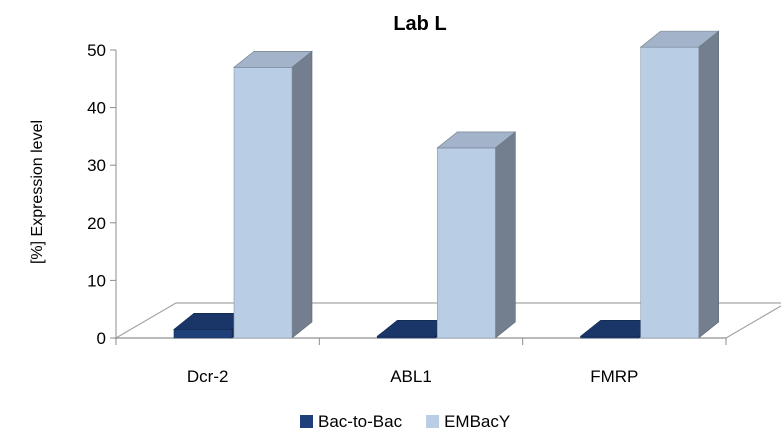 This screenshot has width=781, height=447. I want to click on x-axis-ticks: Dcr-2 ABL1 FMRP, so click(413, 376).